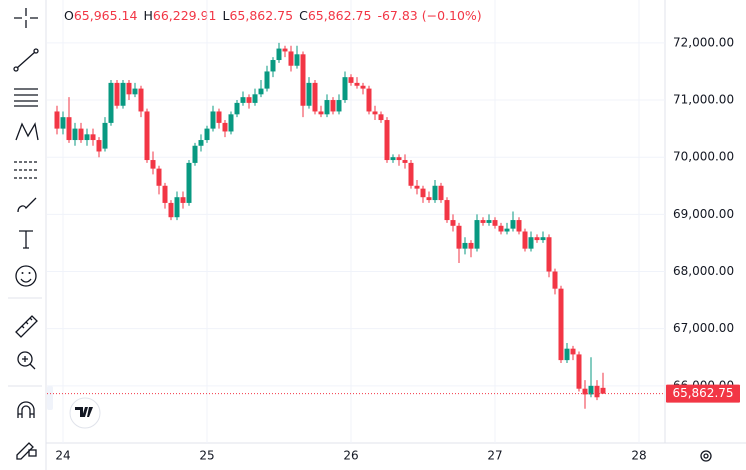 The image size is (746, 470). What do you see at coordinates (185, 15) in the screenshot?
I see `legend-text: 66,229.91` at bounding box center [185, 15].